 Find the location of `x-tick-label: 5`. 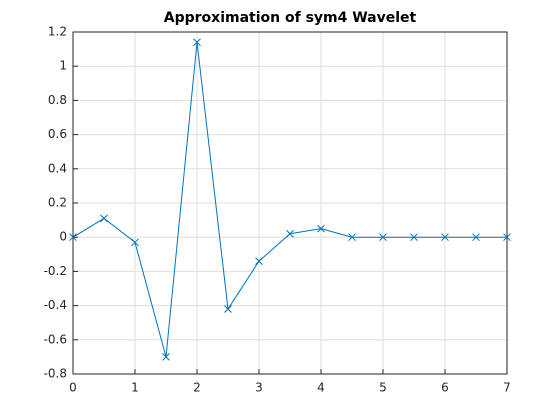

x-tick-label: 5 is located at coordinates (383, 388).